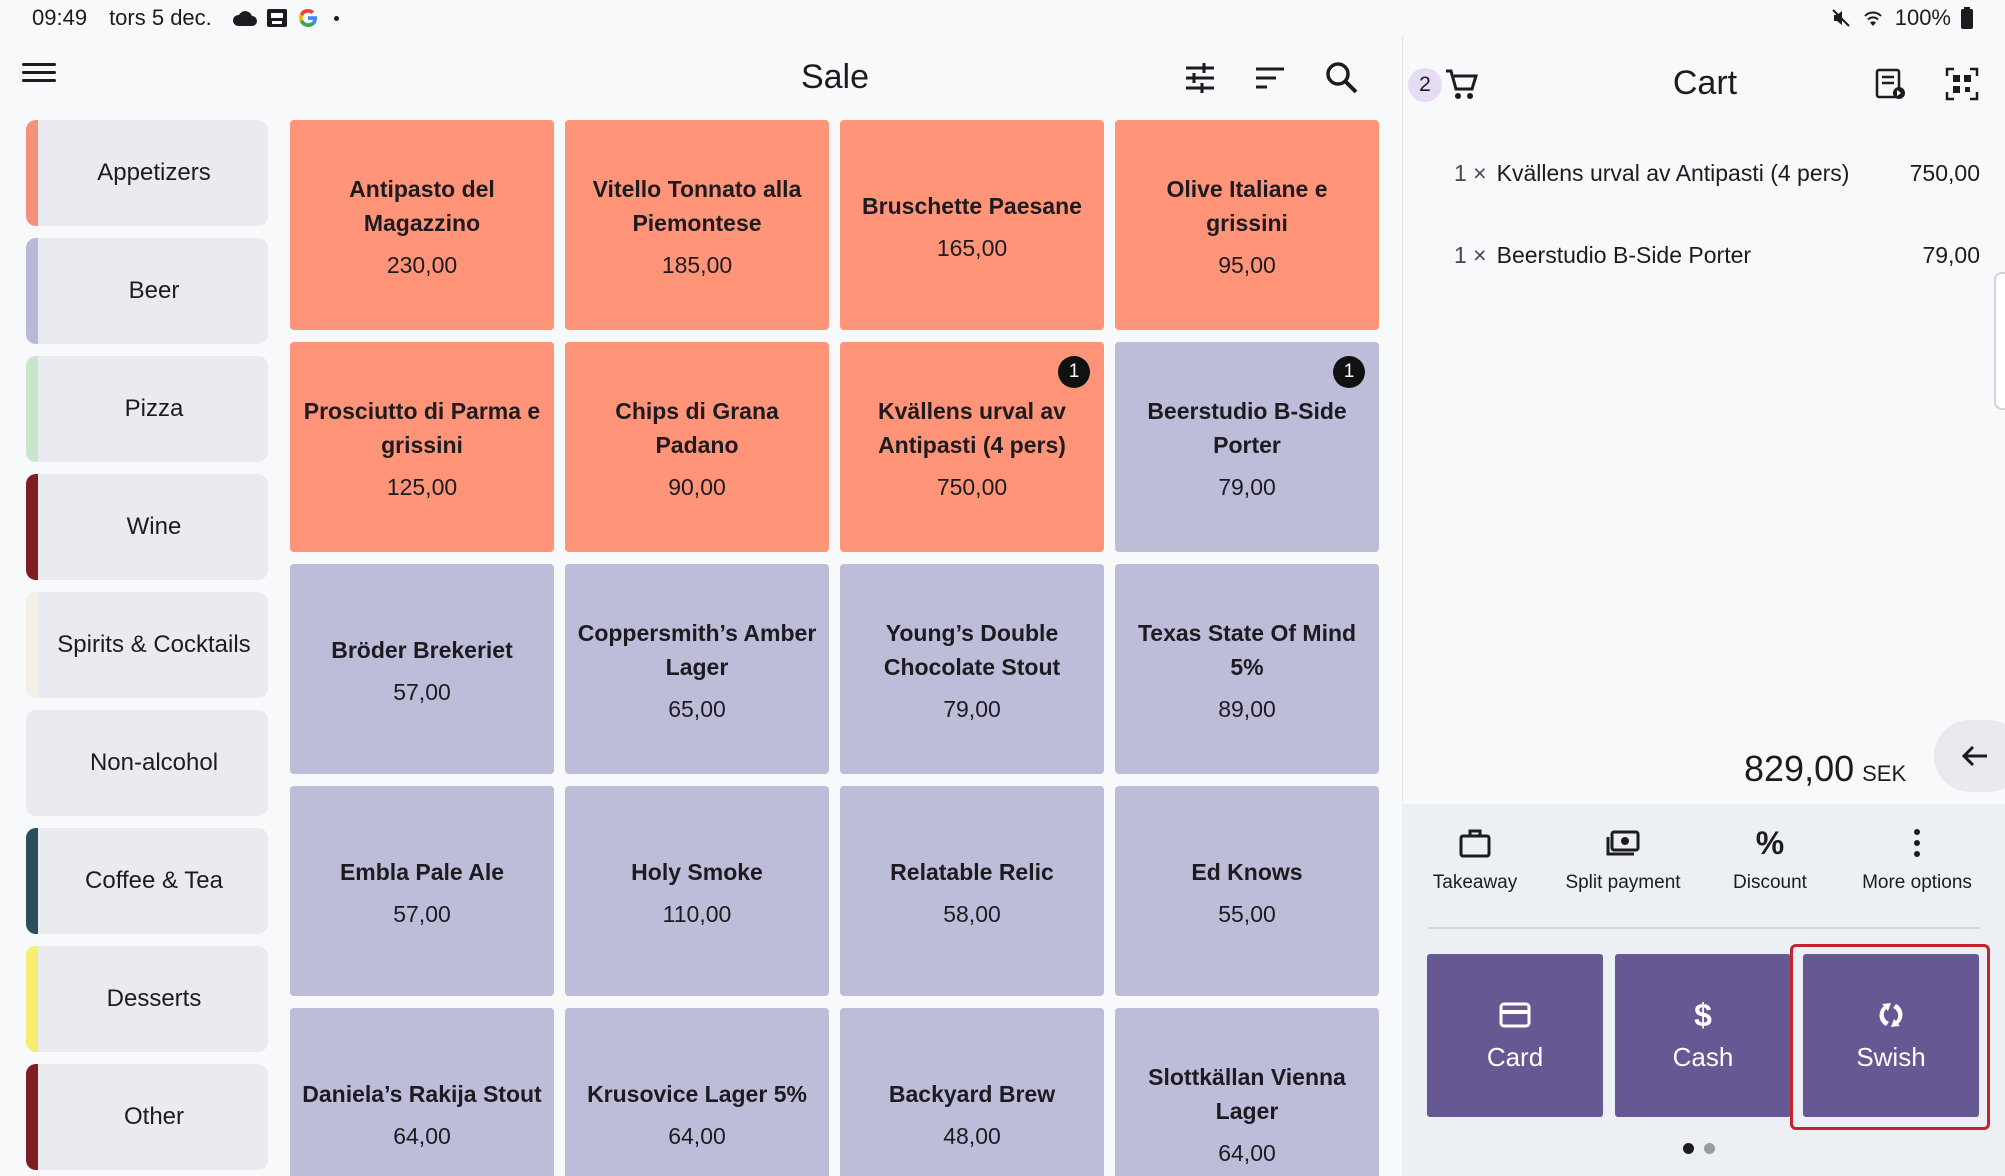 This screenshot has height=1176, width=2005. What do you see at coordinates (336, 18) in the screenshot?
I see `more-notifications-dot` at bounding box center [336, 18].